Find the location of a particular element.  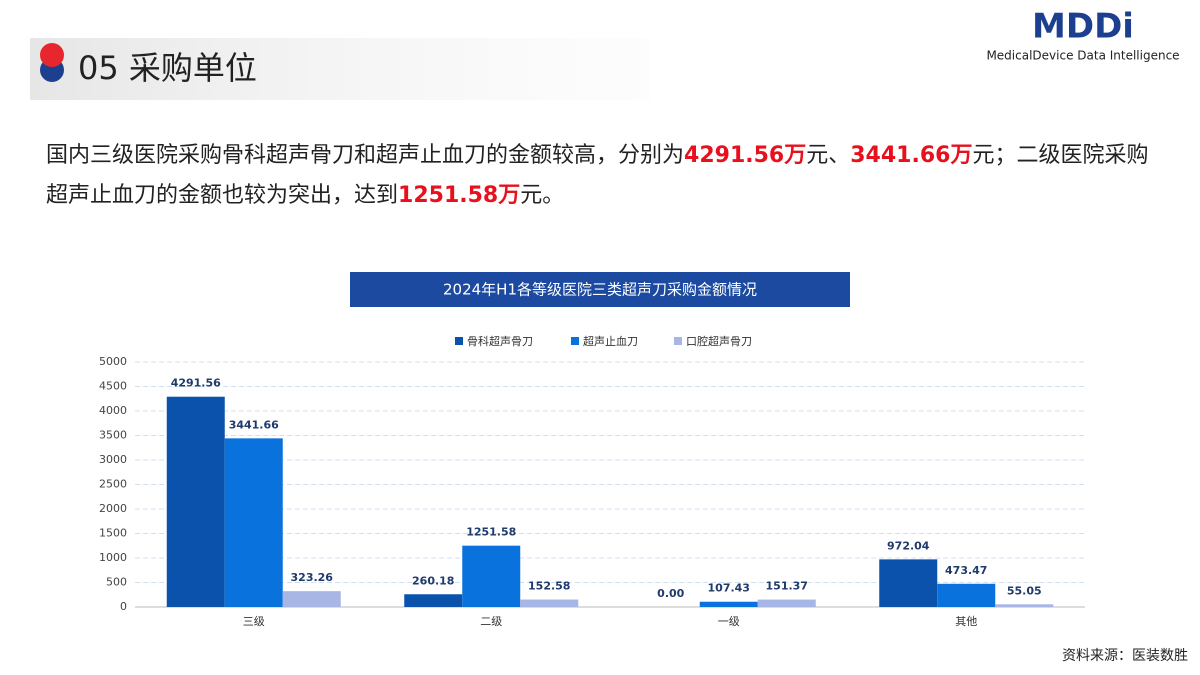

logo-subtitle: MedicalDevice Data Intelligence is located at coordinates (1082, 56).